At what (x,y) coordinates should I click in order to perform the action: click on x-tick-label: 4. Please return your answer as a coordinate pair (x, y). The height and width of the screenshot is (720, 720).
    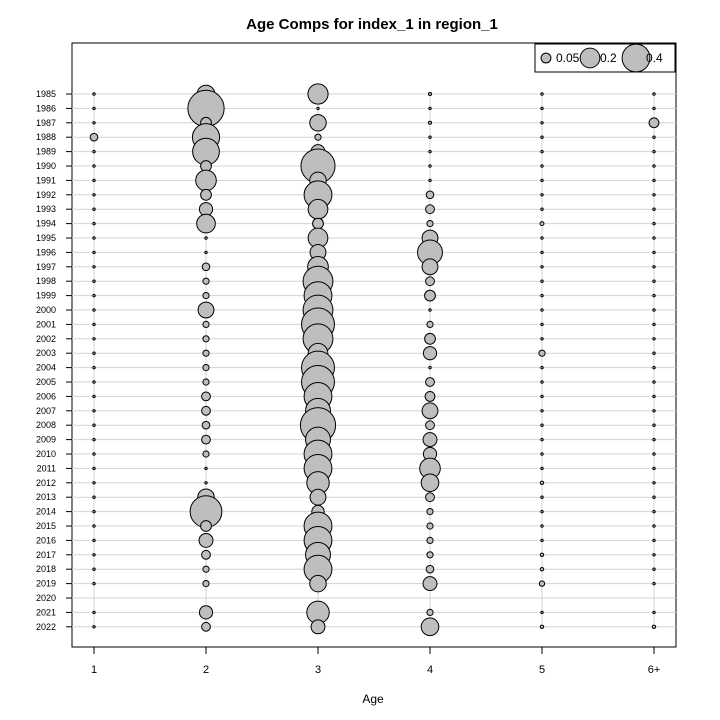
    Looking at the image, I should click on (430, 670).